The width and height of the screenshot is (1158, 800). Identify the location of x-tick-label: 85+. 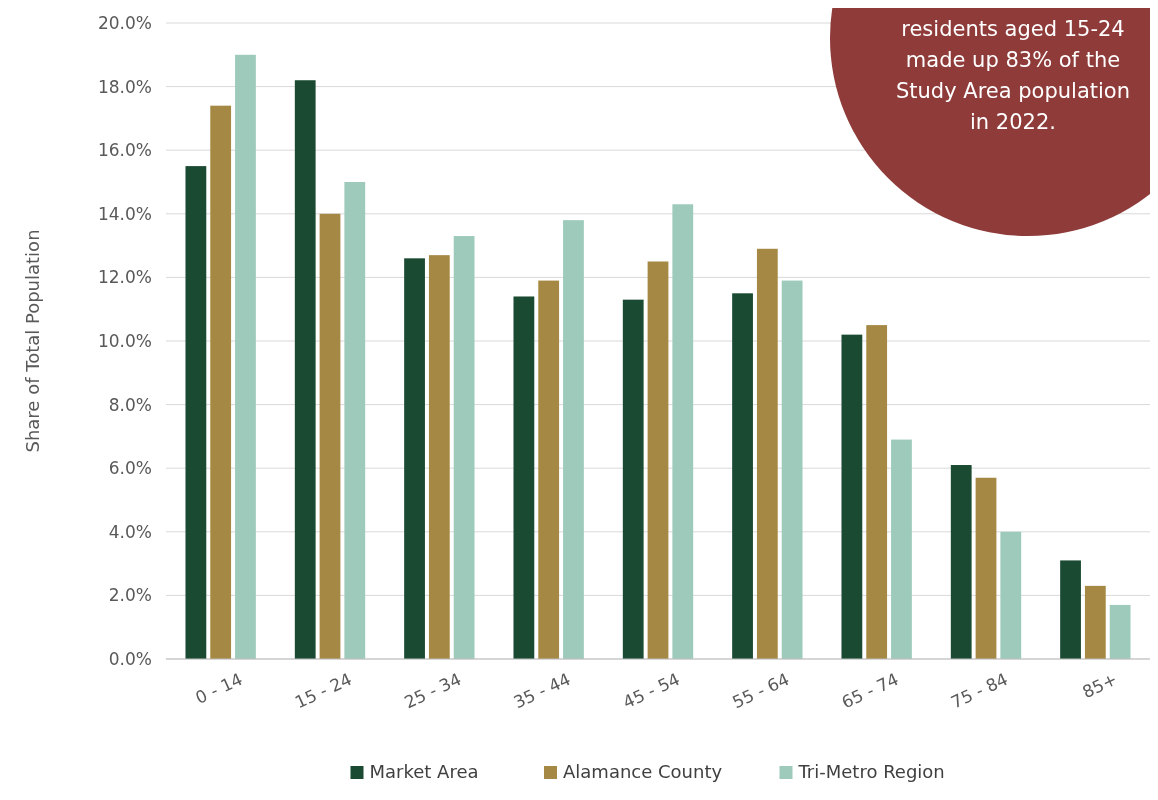
(1100, 685).